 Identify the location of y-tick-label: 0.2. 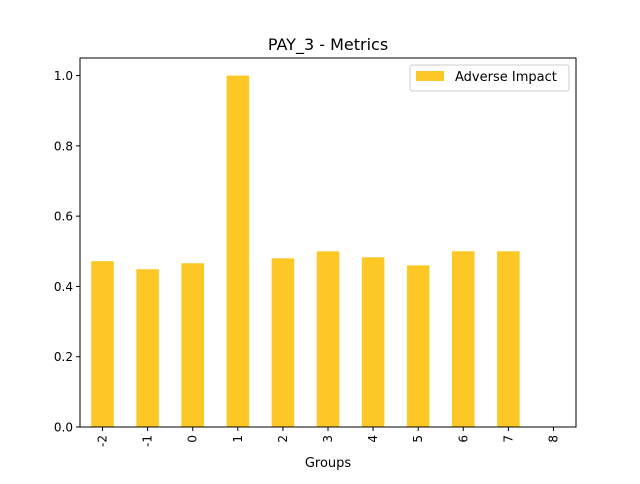
(63, 357).